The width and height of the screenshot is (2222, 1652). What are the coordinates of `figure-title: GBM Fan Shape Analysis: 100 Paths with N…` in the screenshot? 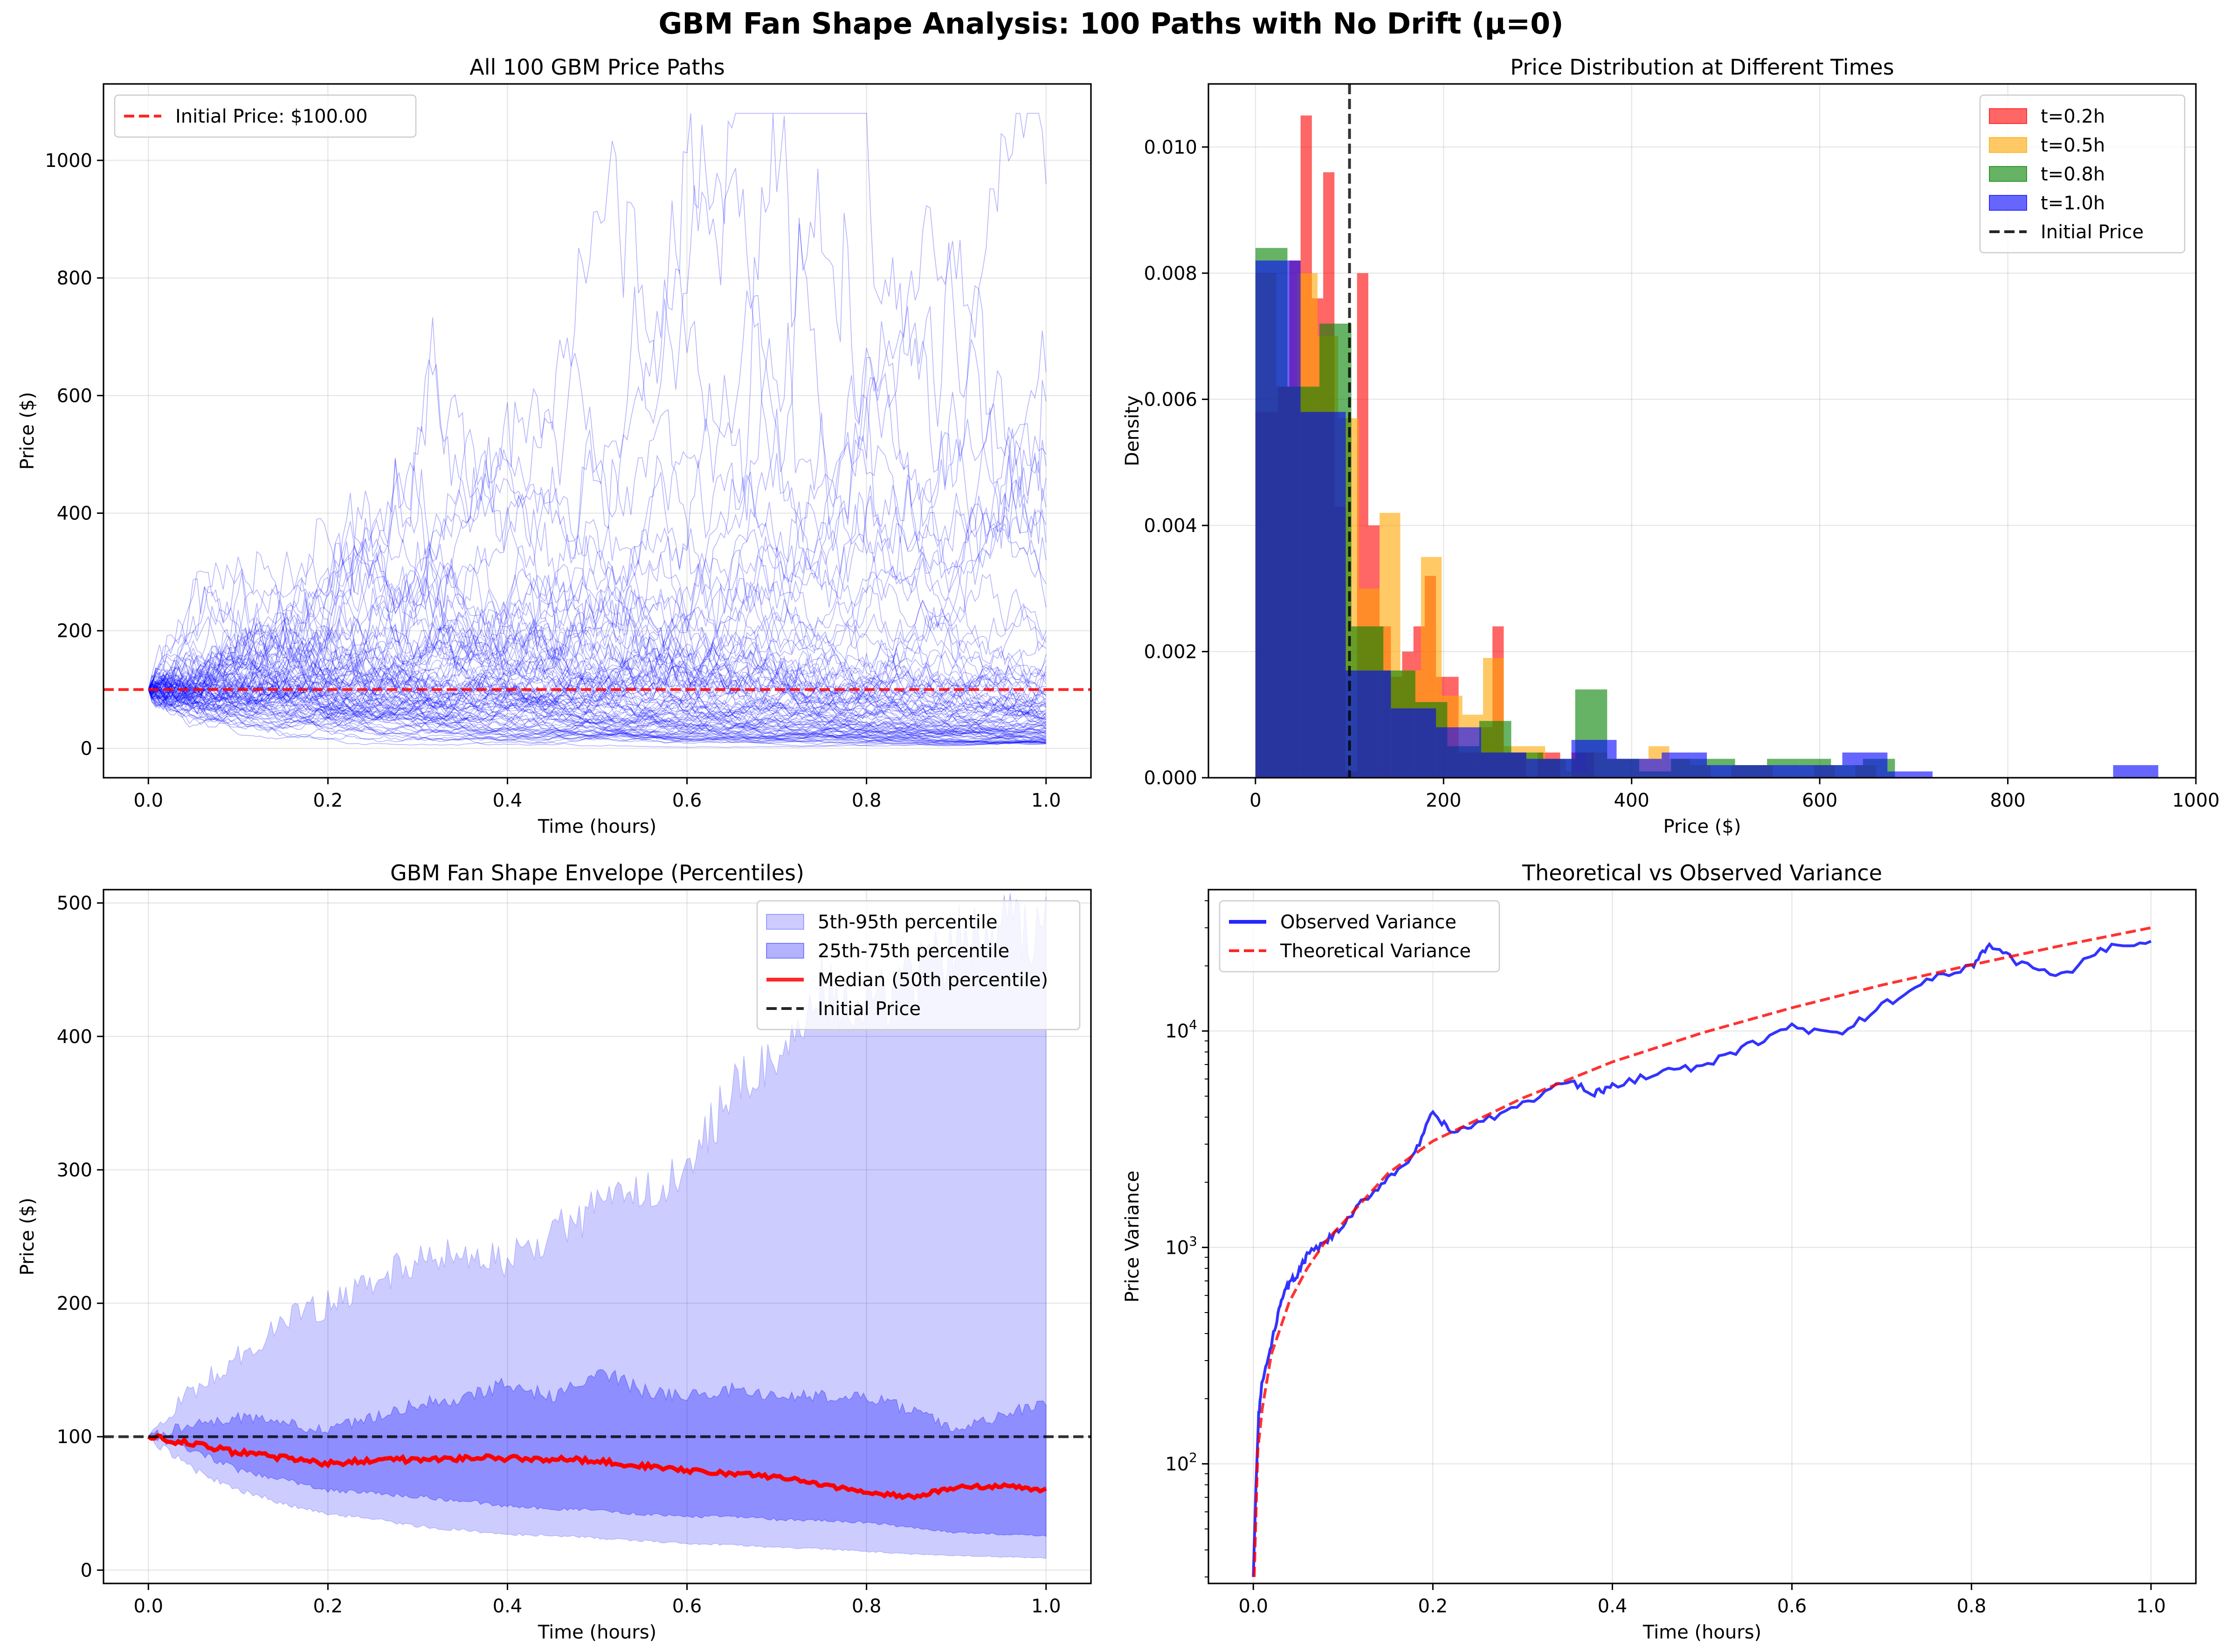 It's located at (1111, 24).